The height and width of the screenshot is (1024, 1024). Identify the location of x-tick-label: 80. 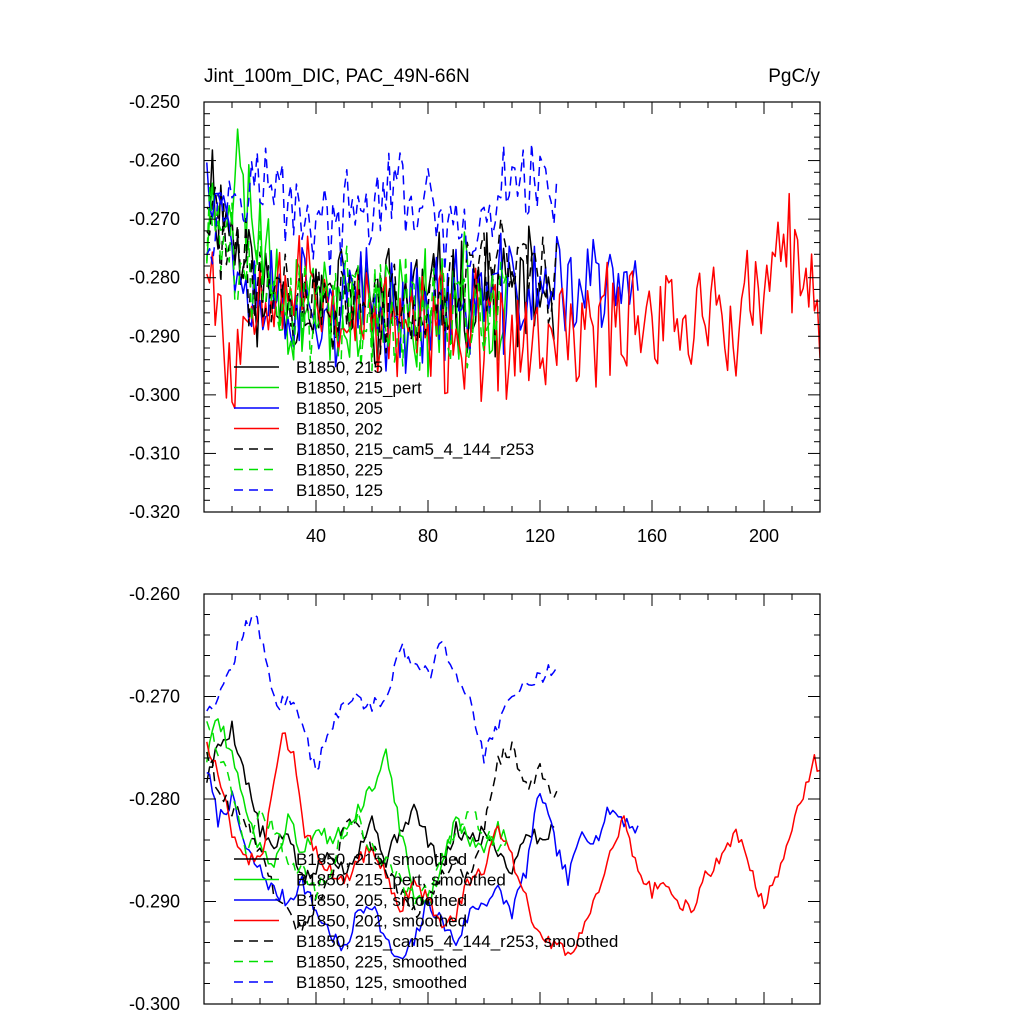
(428, 536).